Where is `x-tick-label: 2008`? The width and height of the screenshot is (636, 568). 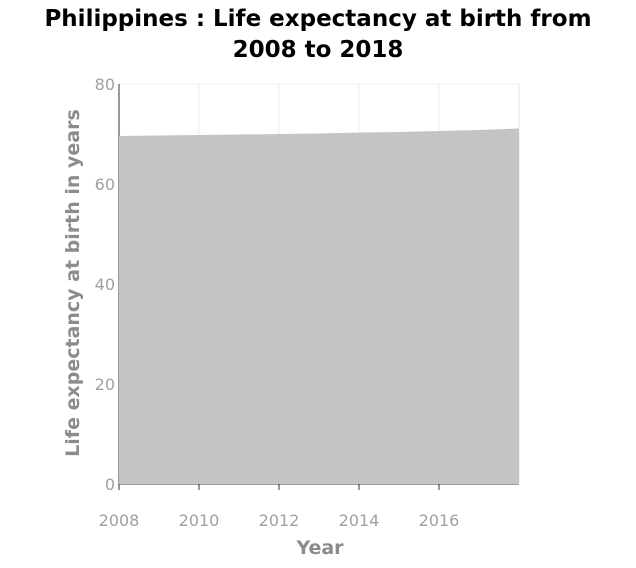
x-tick-label: 2008 is located at coordinates (119, 520).